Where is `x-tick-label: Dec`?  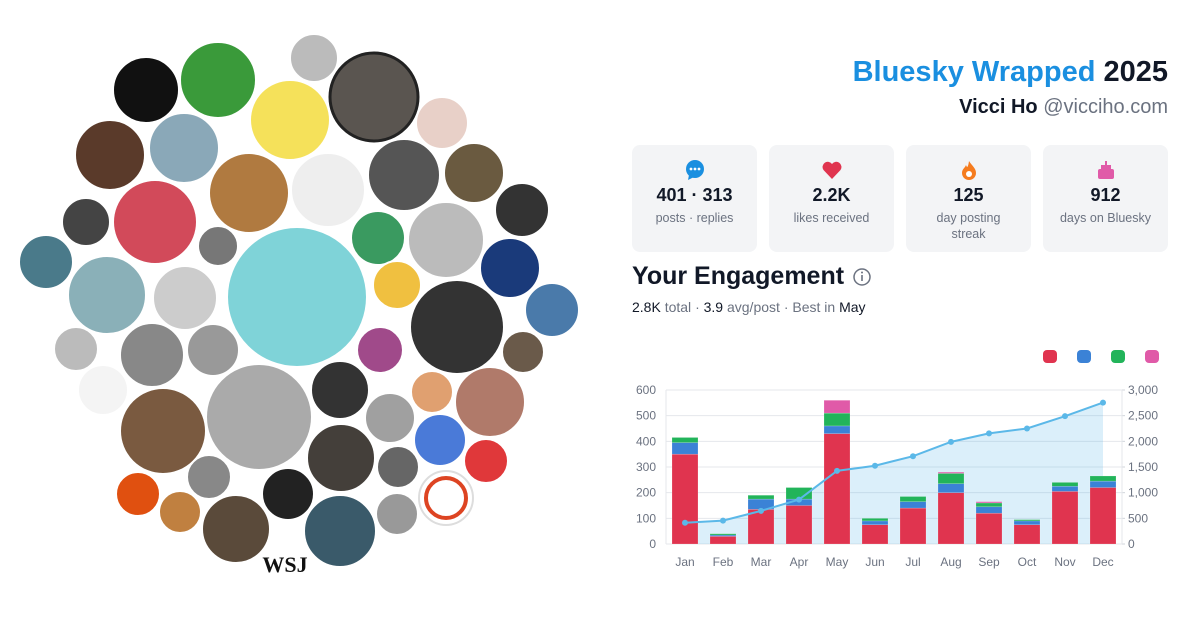 x-tick-label: Dec is located at coordinates (1102, 562).